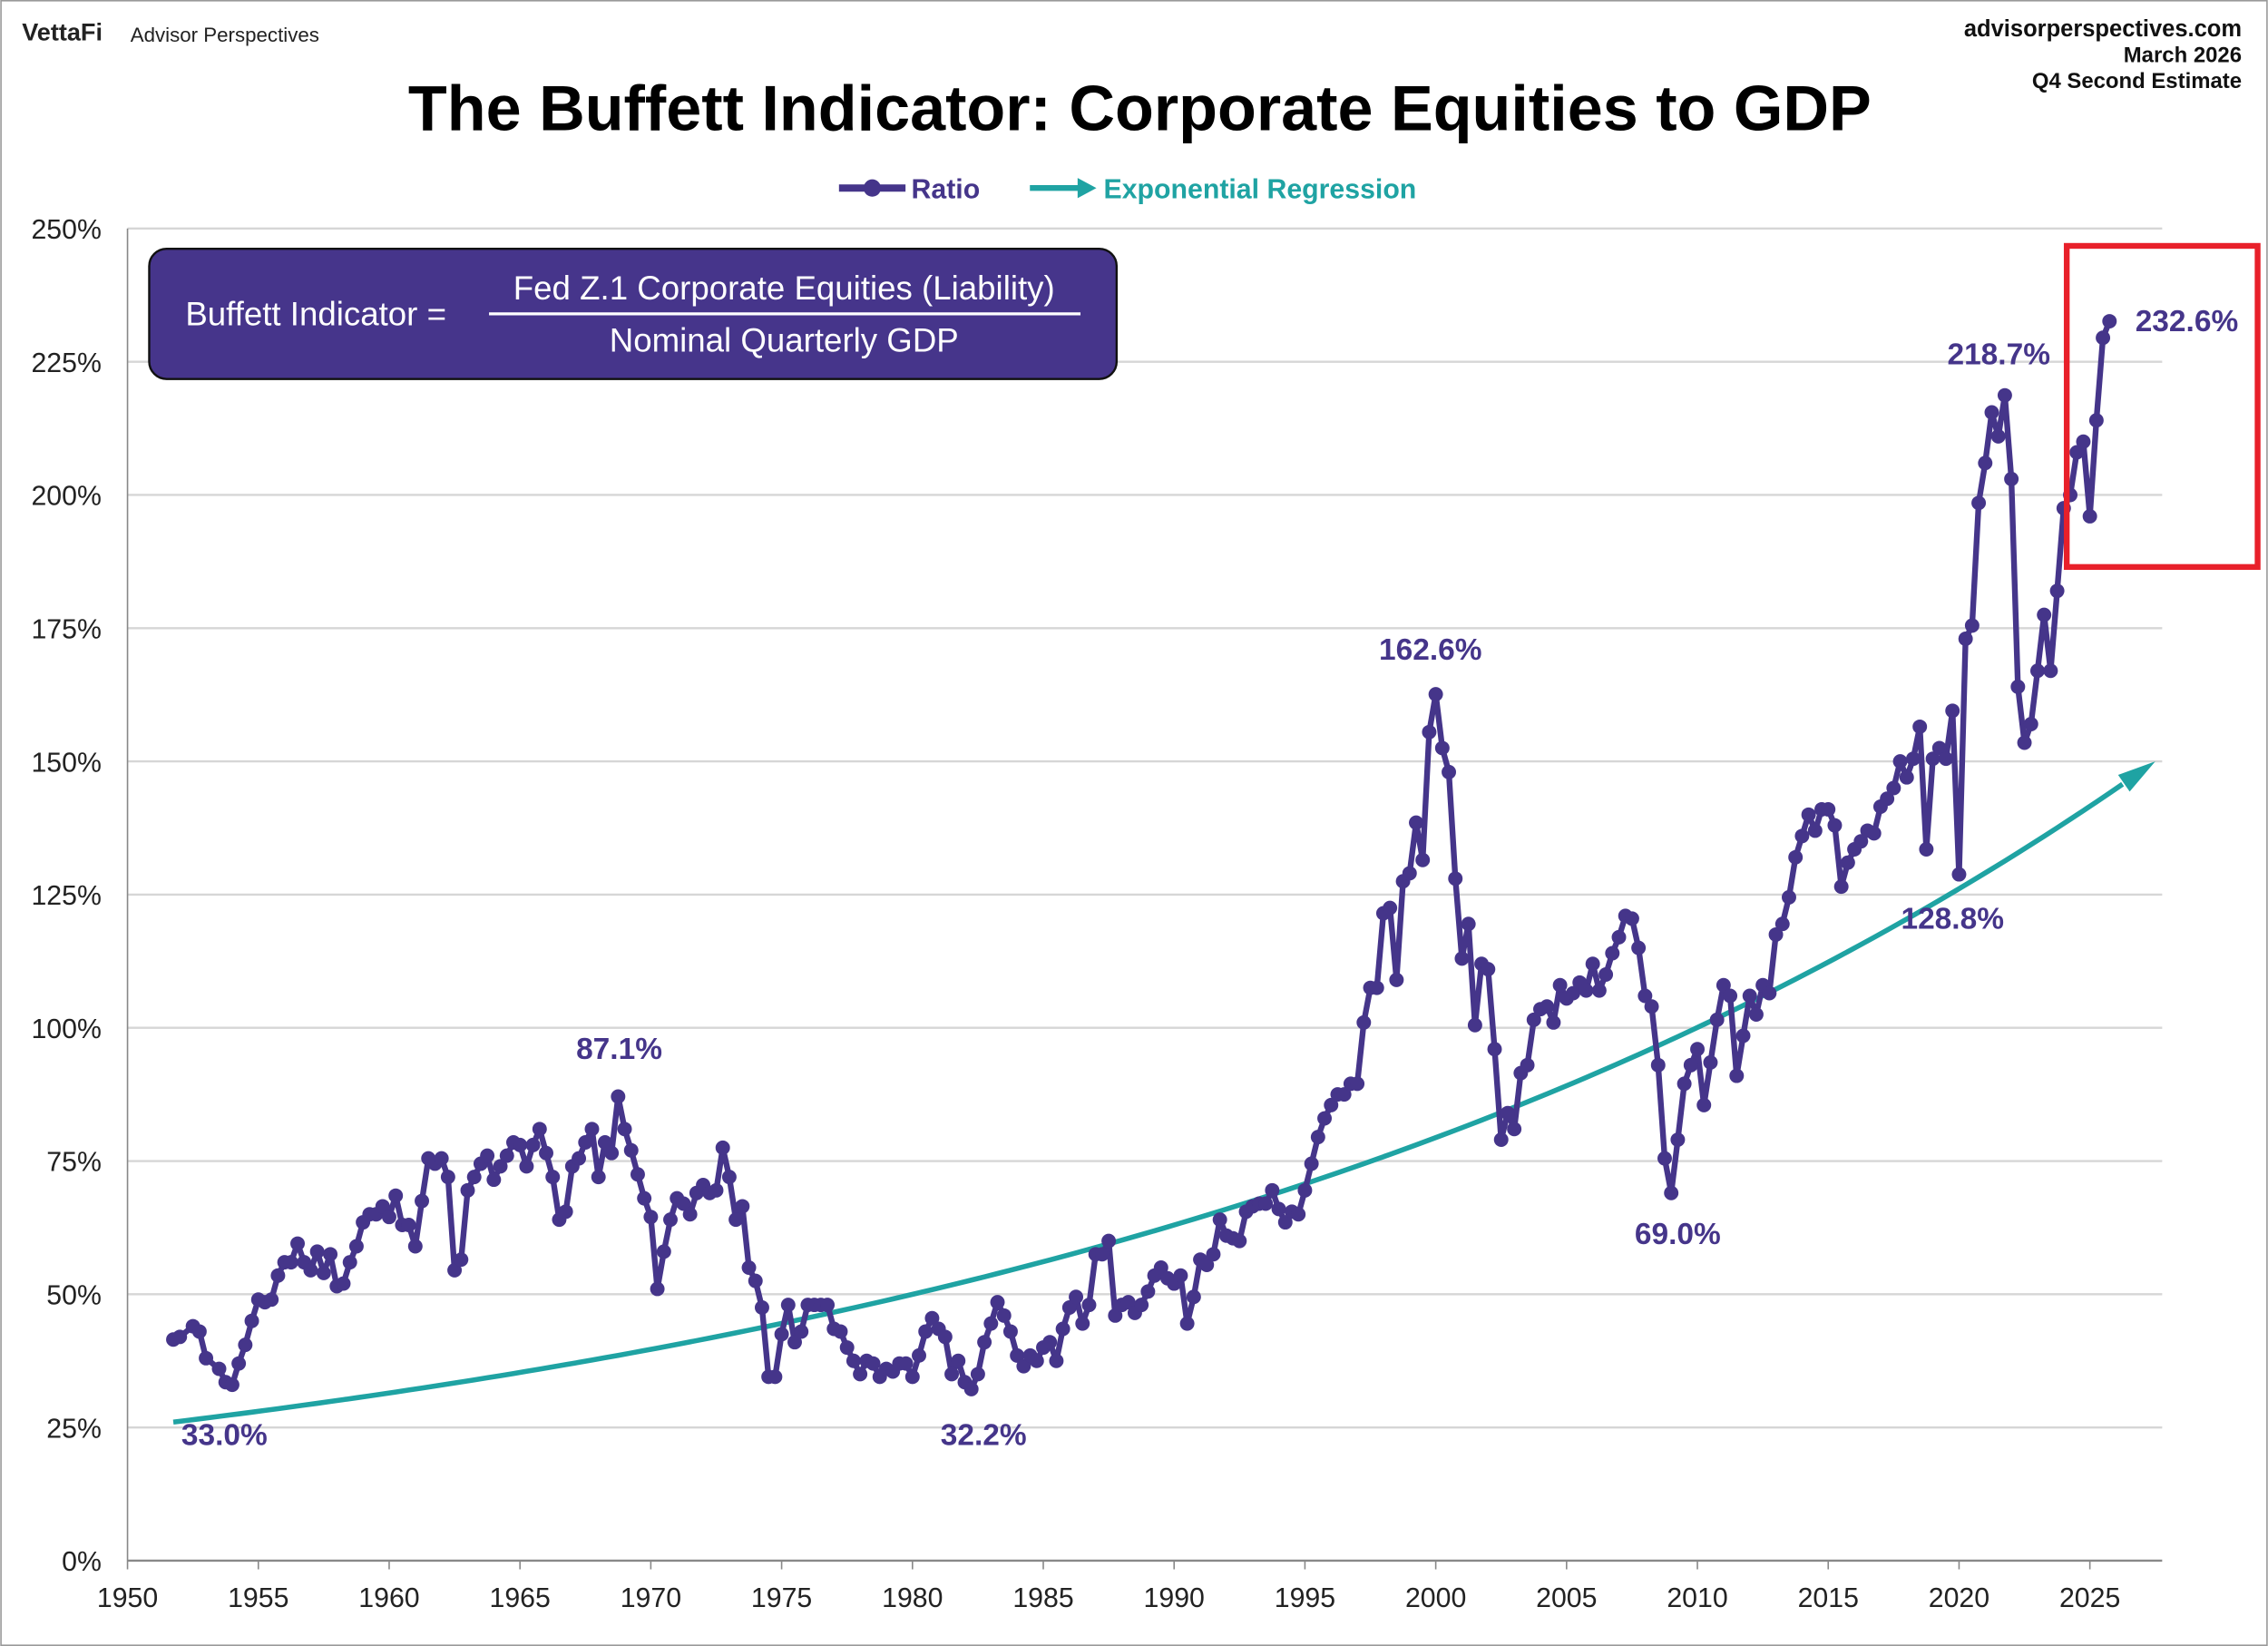 This screenshot has height=1646, width=2268. Describe the element at coordinates (66, 763) in the screenshot. I see `y-tick-label: 150%` at that location.